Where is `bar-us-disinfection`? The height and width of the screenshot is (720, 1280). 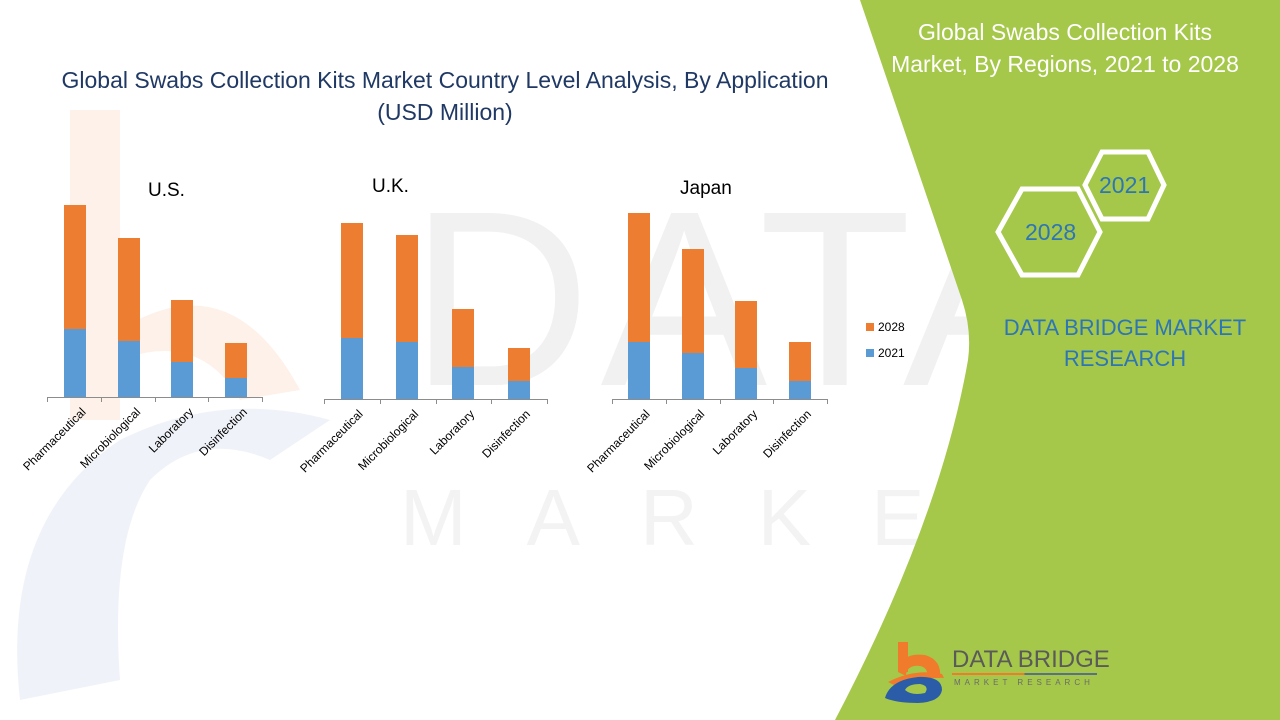
bar-us-disinfection is located at coordinates (236, 370).